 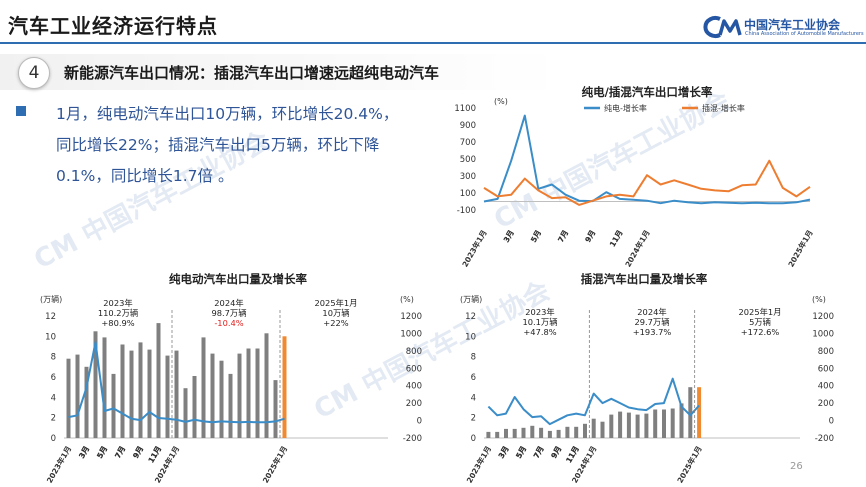 What do you see at coordinates (21, 111) in the screenshot?
I see `bullet-square-icon` at bounding box center [21, 111].